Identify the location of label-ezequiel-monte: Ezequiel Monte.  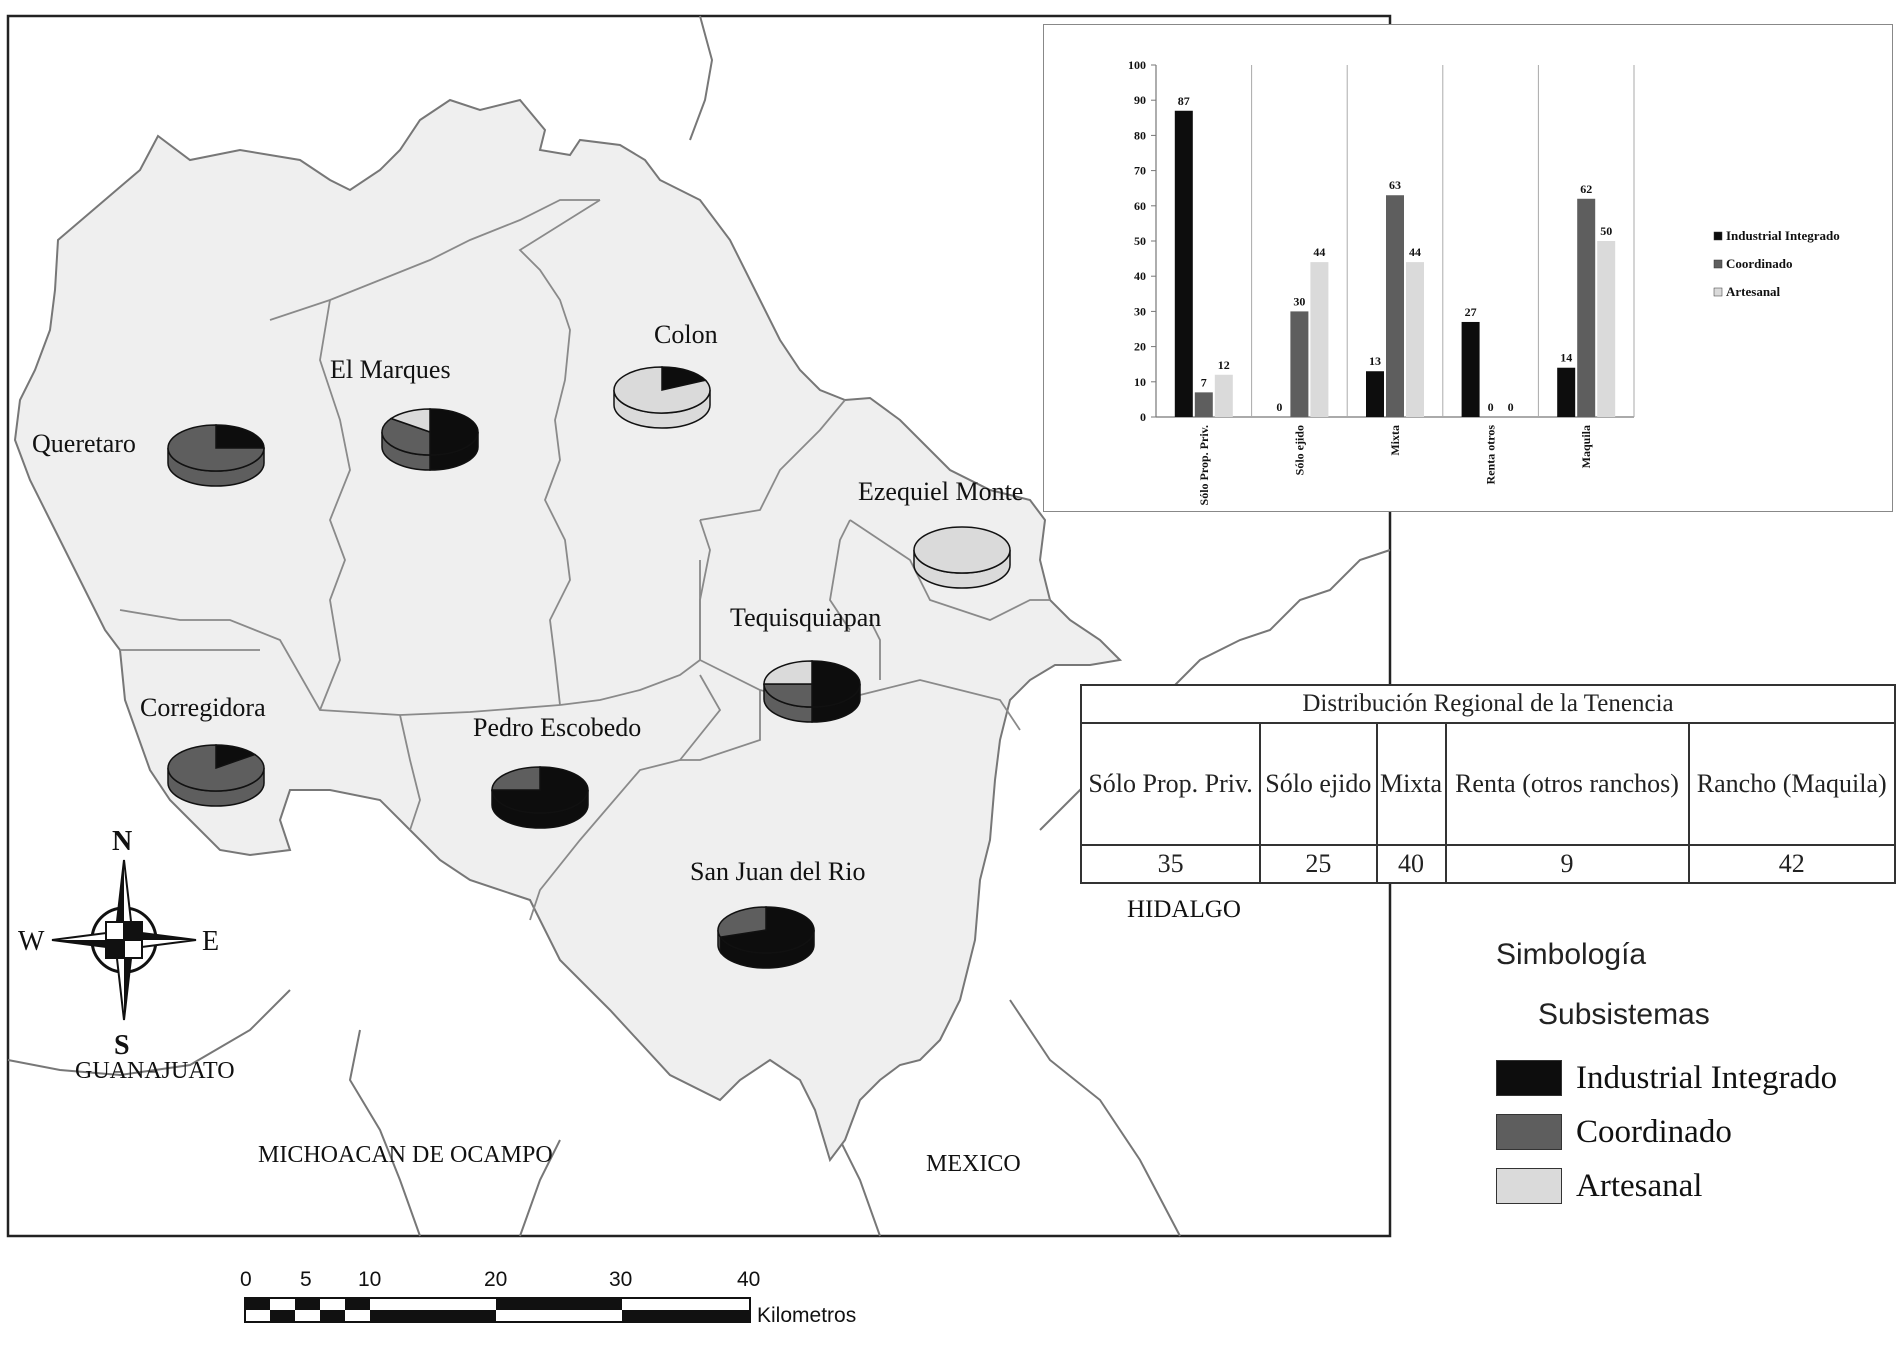
(940, 491).